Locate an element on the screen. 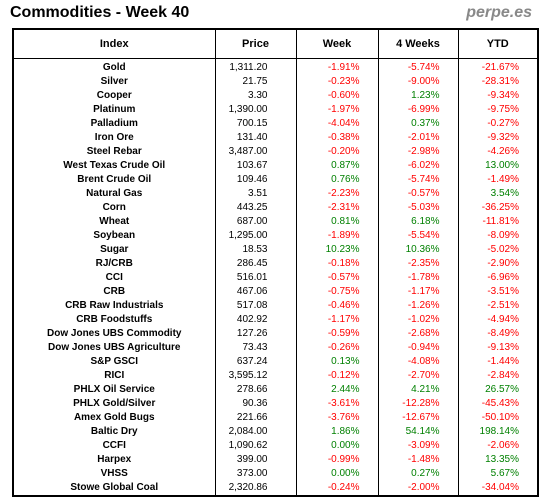 The width and height of the screenshot is (544, 504). week-change-cell: -0.57% is located at coordinates (337, 278).